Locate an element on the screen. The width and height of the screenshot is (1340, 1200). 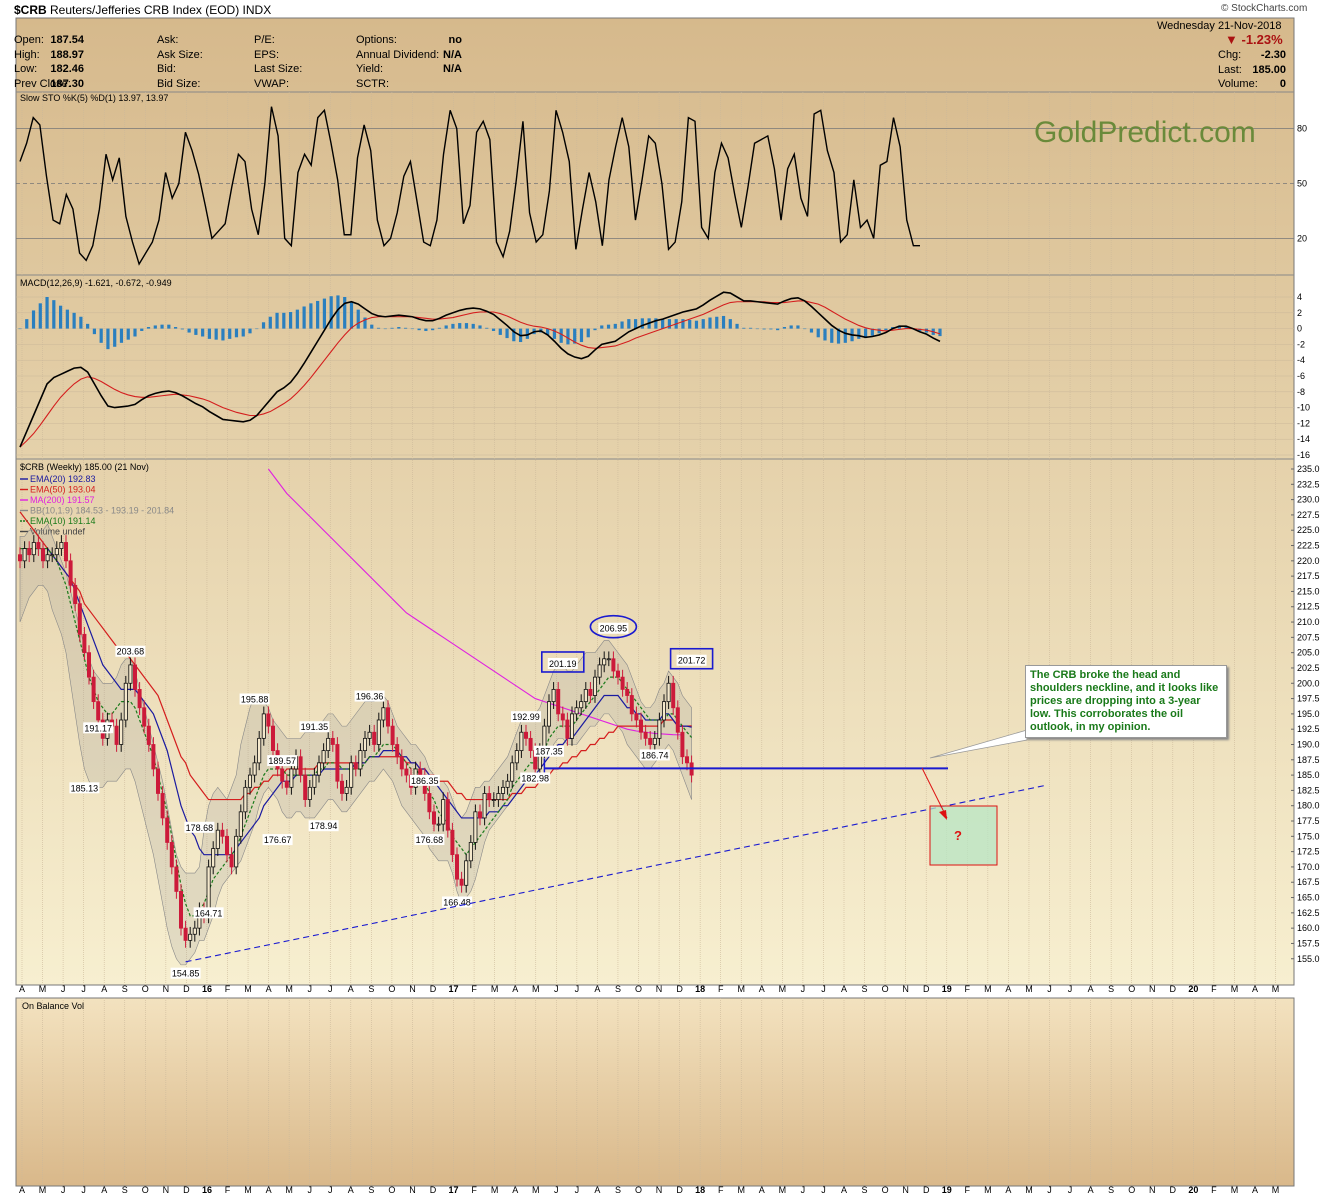
price-tick-label: 225.0 is located at coordinates (1308, 530).